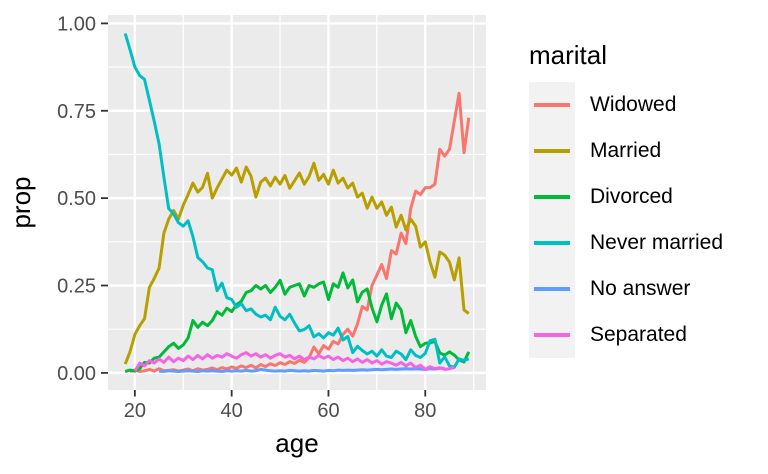  What do you see at coordinates (328, 411) in the screenshot?
I see `x-tick-label: 60` at bounding box center [328, 411].